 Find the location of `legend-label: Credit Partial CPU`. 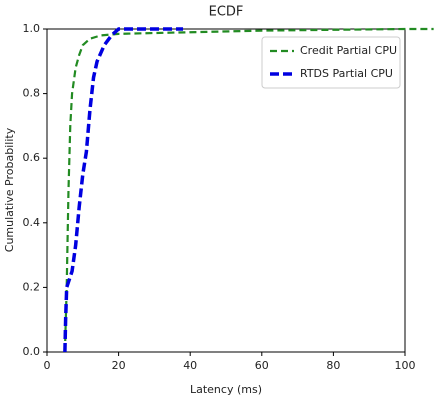

legend-label: Credit Partial CPU is located at coordinates (348, 50).